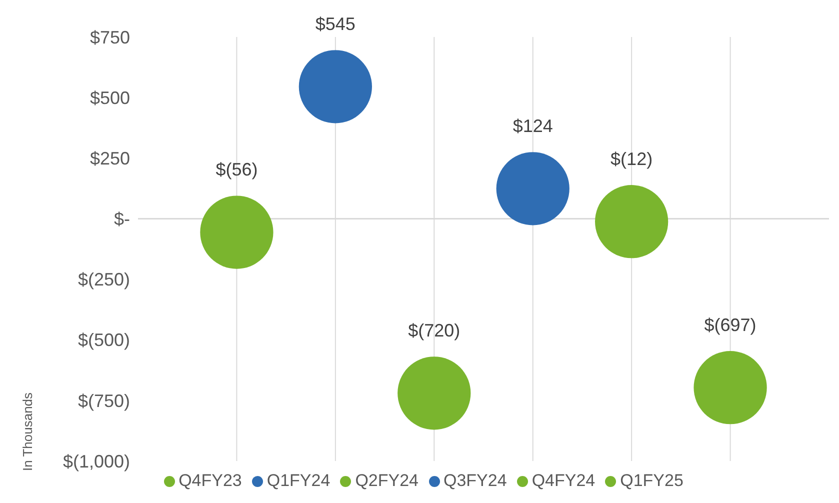 The image size is (839, 503). Describe the element at coordinates (475, 480) in the screenshot. I see `legend-label: Q3FY24` at that location.